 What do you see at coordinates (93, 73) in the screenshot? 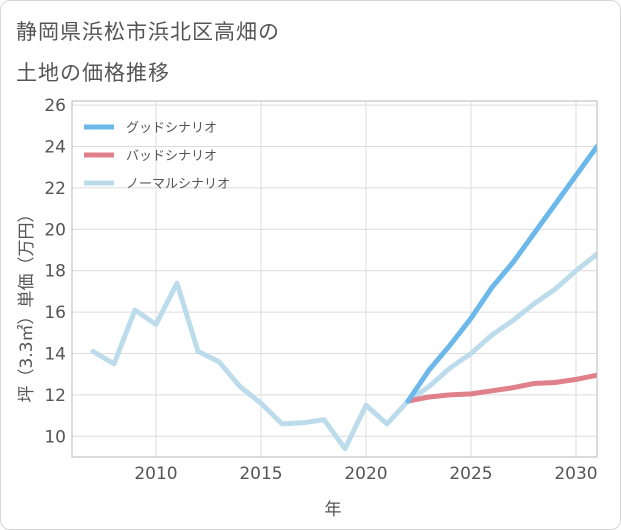
I see `chart-title-line-2: 土地の価格推移` at bounding box center [93, 73].